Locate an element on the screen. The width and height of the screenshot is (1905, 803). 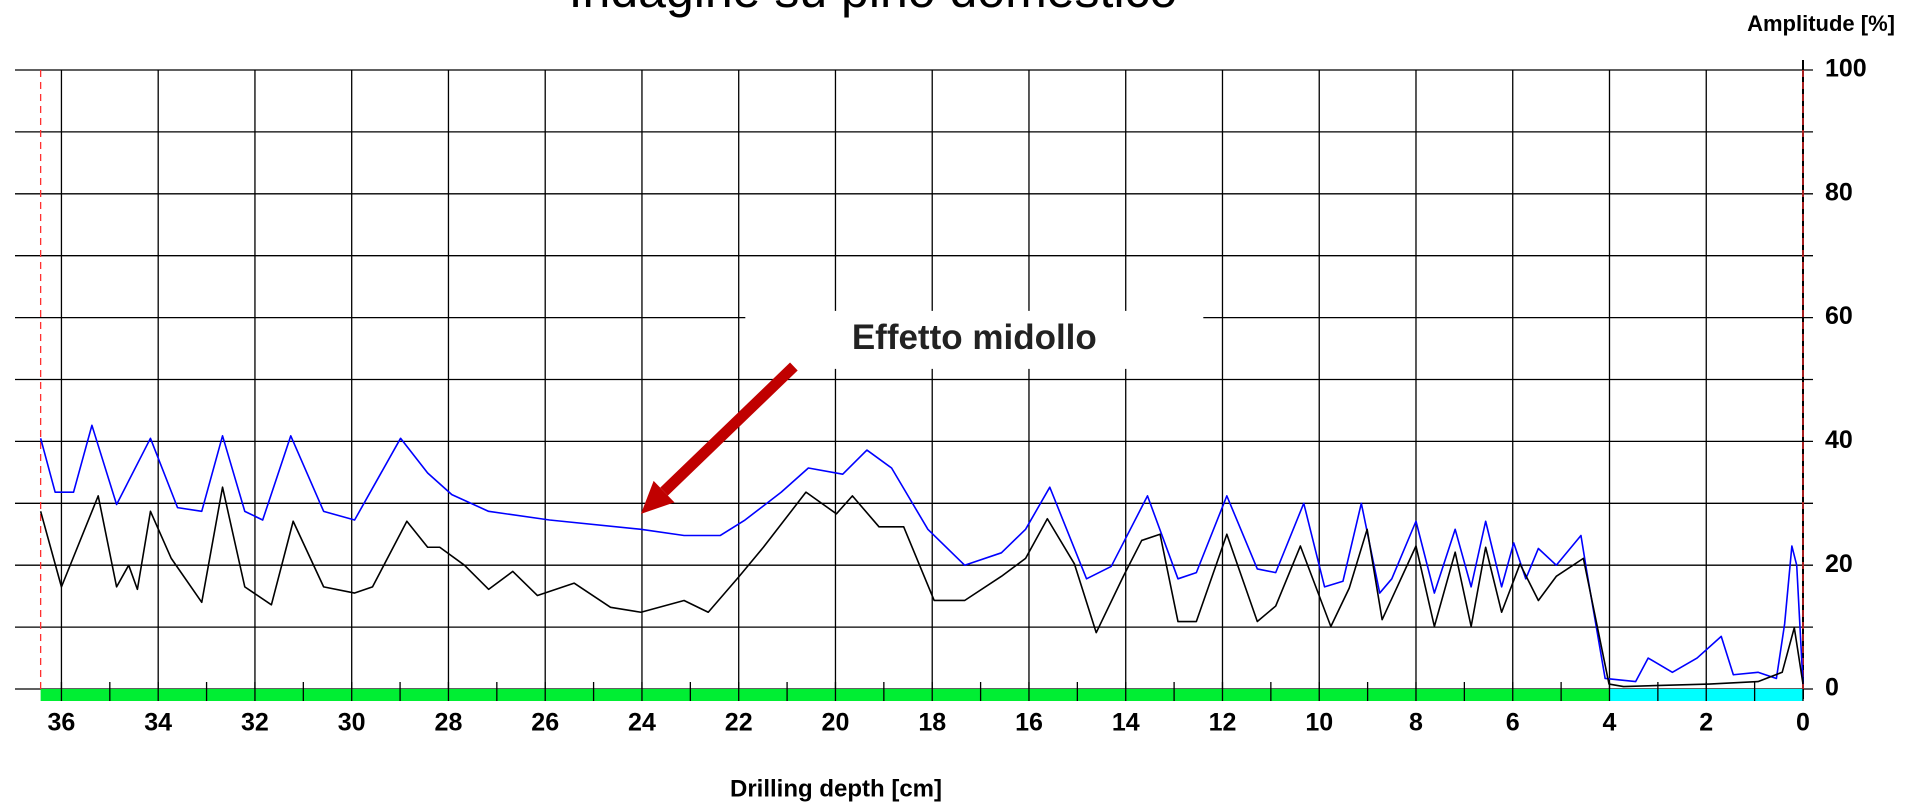
y-tick-label: 40 is located at coordinates (1839, 440).